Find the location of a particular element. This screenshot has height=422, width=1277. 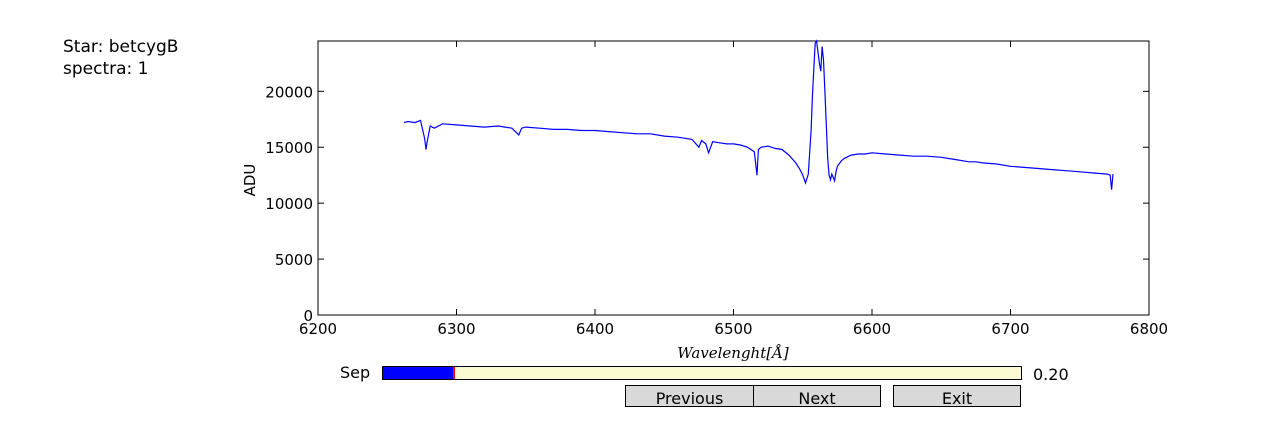

x-tick-label: 6400 is located at coordinates (595, 329).